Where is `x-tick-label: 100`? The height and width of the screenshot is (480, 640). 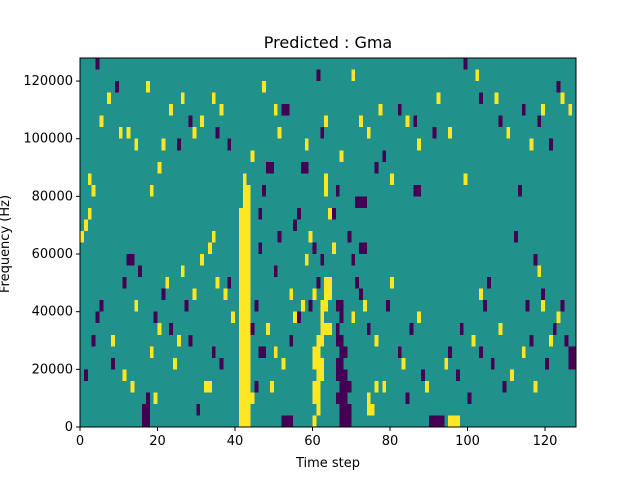
x-tick-label: 100 is located at coordinates (467, 441).